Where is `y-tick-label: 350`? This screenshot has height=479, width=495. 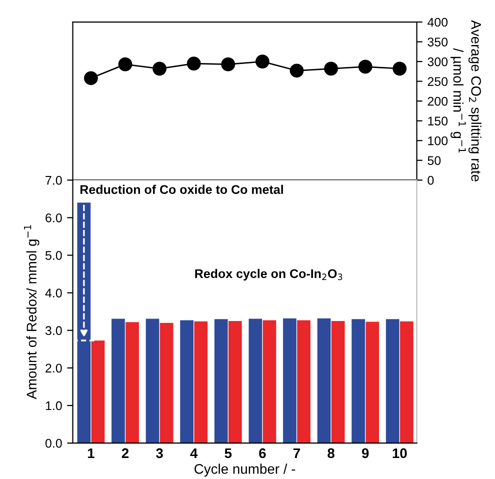
y-tick-label: 350 is located at coordinates (438, 42).